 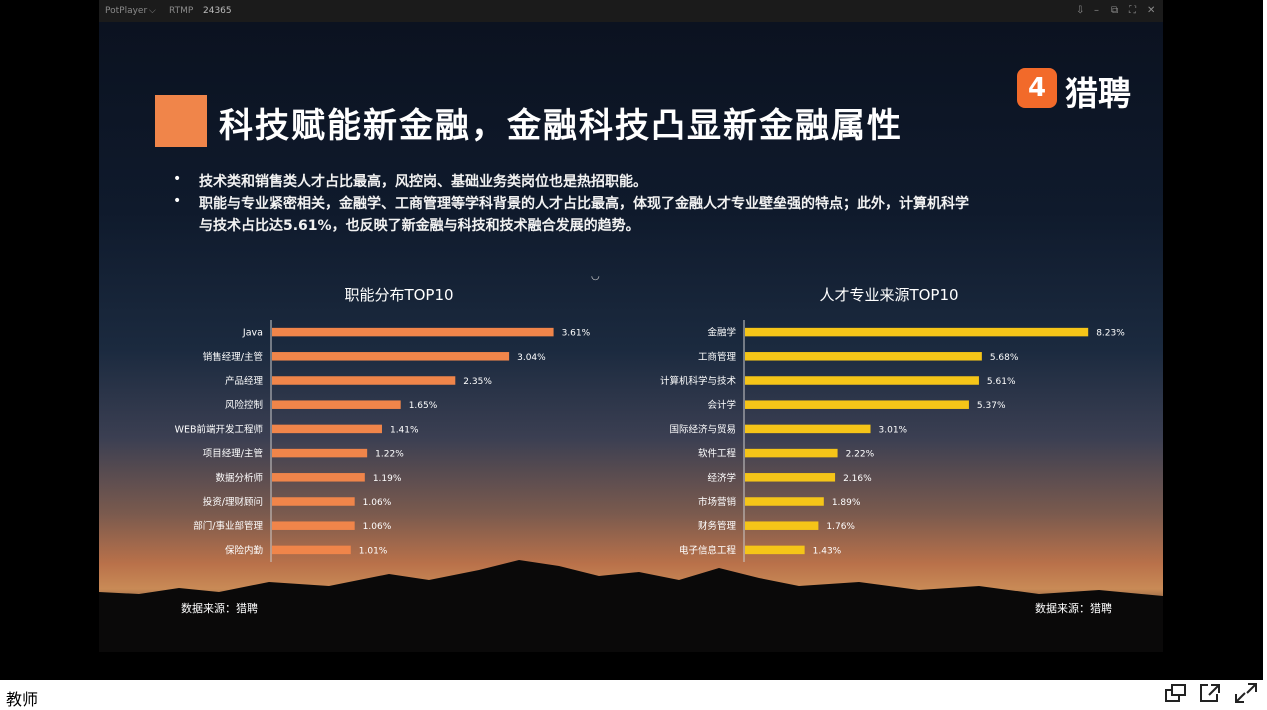 I want to click on category-label: 会计学, so click(x=721, y=405).